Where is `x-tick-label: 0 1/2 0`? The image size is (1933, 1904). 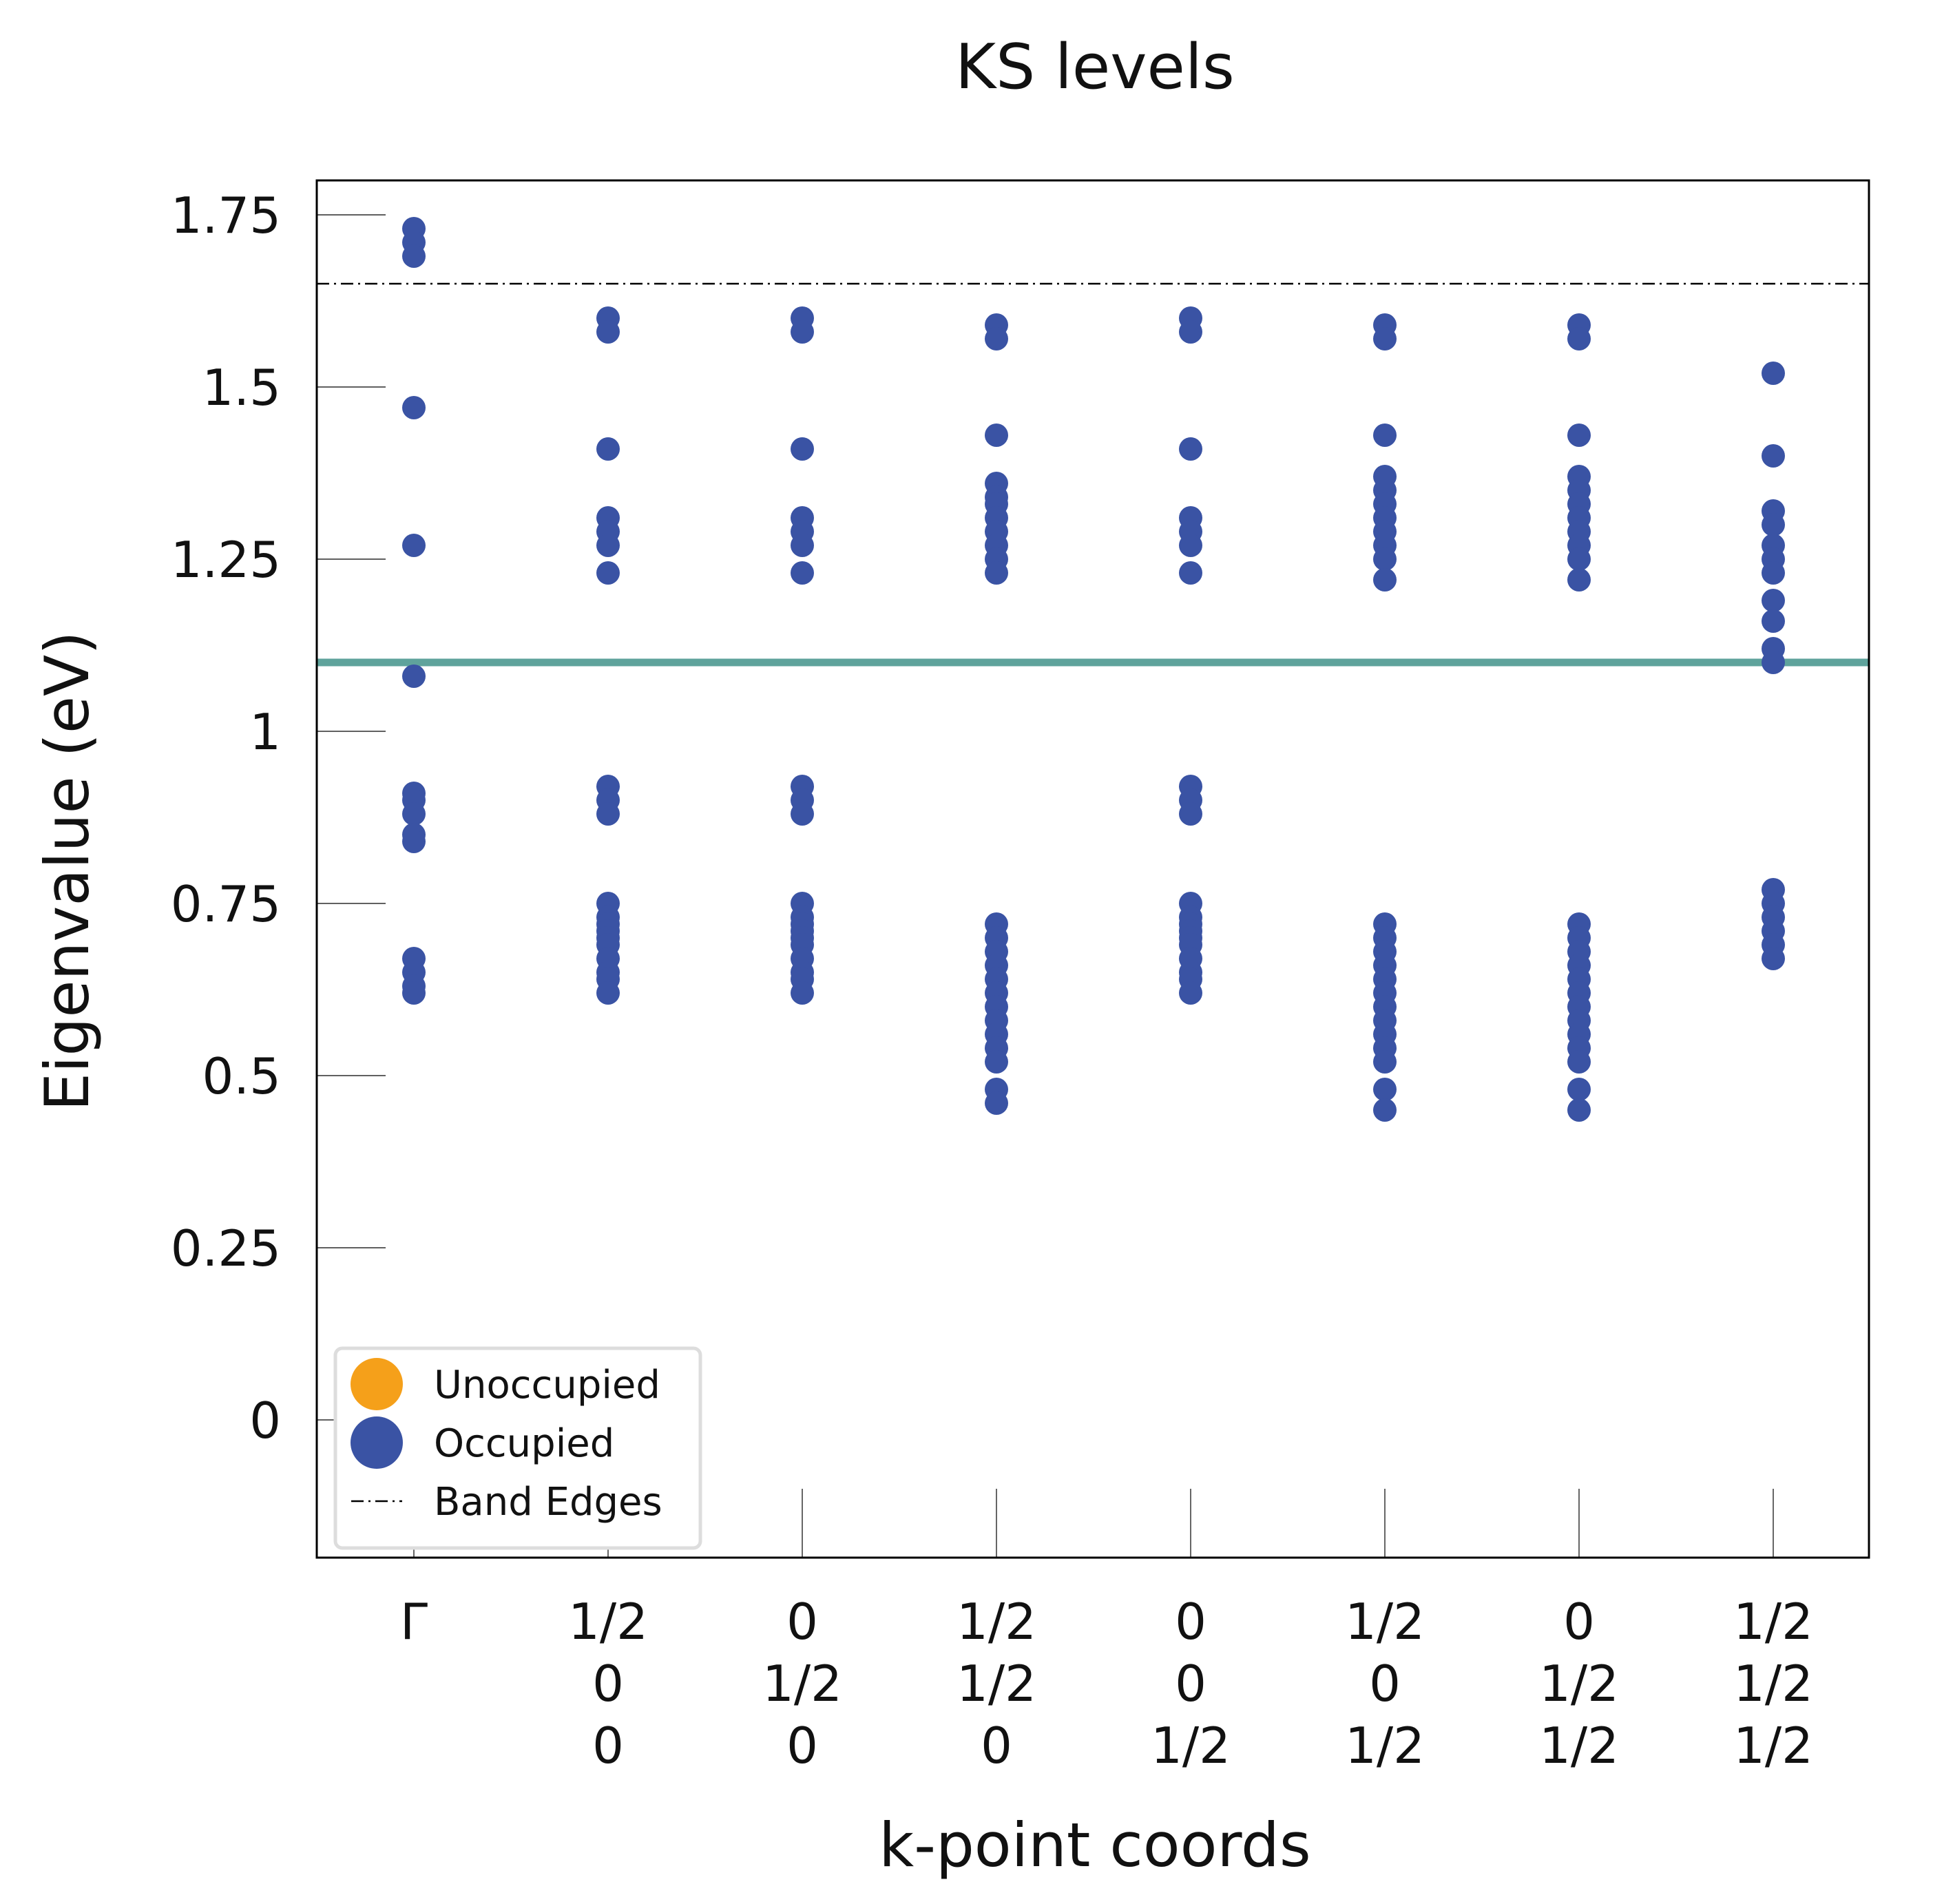 x-tick-label: 0 1/2 0 is located at coordinates (802, 1684).